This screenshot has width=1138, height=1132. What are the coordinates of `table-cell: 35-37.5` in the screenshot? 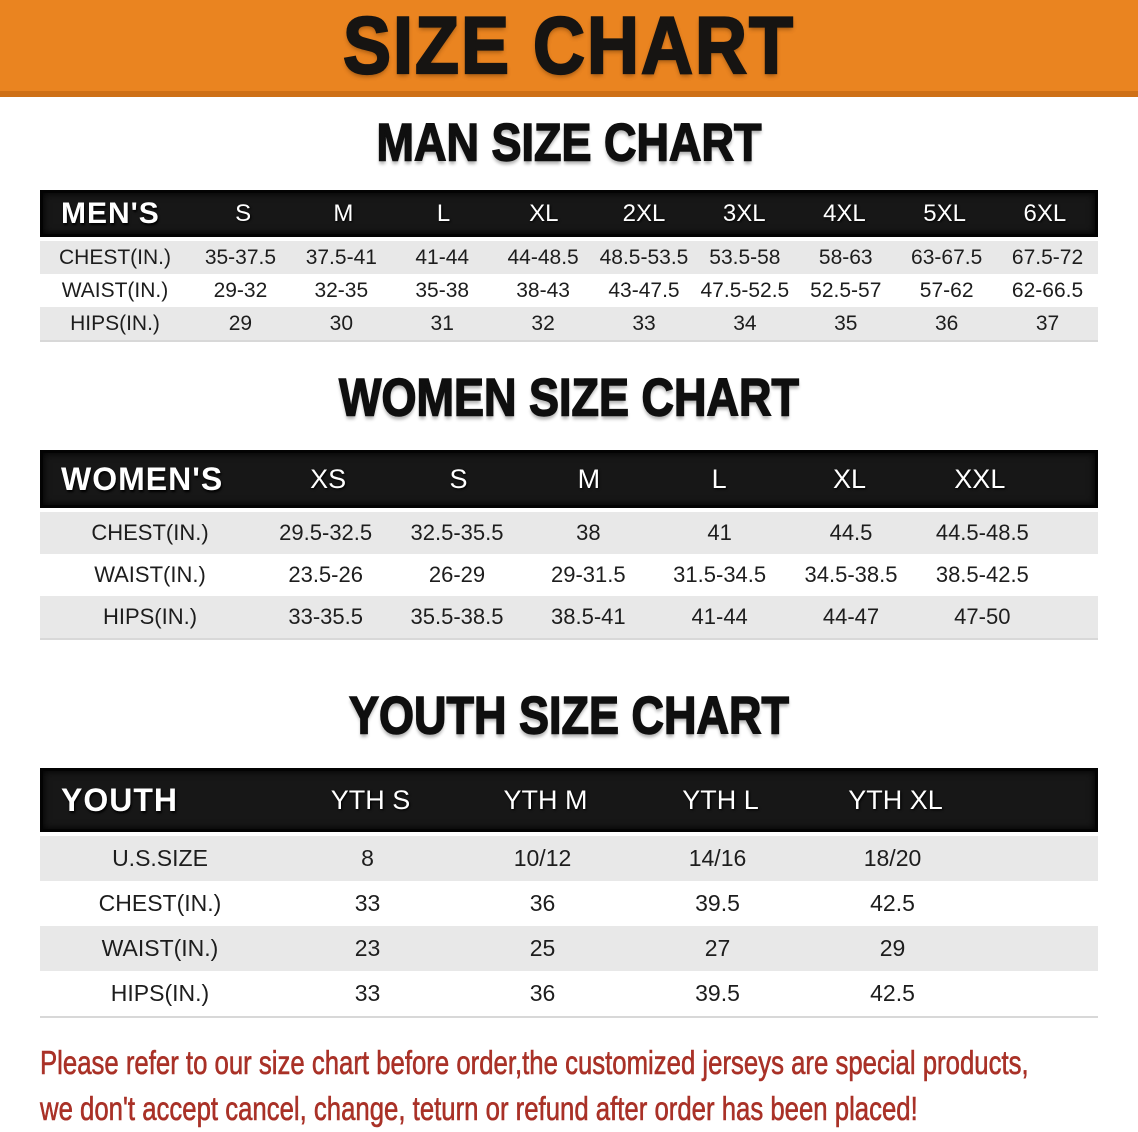 It's located at (240, 257).